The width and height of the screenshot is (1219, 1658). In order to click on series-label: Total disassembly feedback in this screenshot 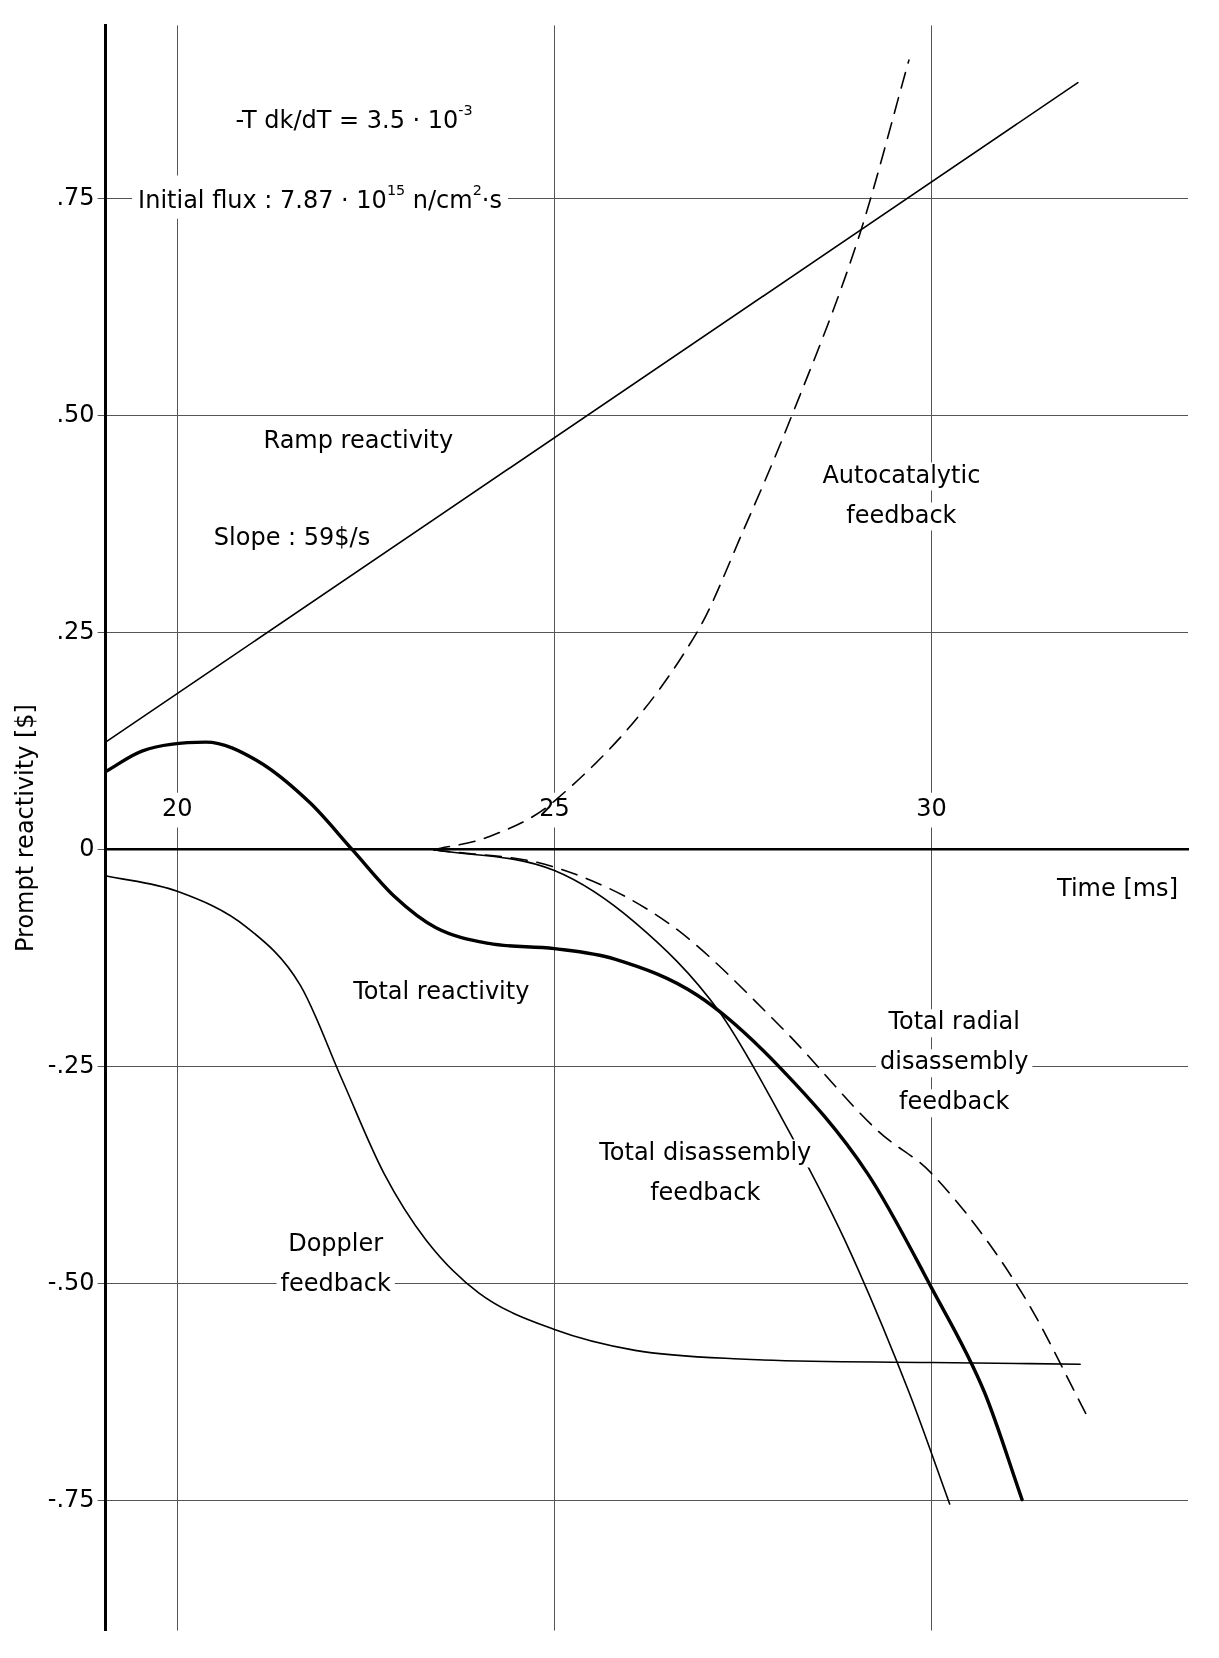, I will do `click(705, 1171)`.